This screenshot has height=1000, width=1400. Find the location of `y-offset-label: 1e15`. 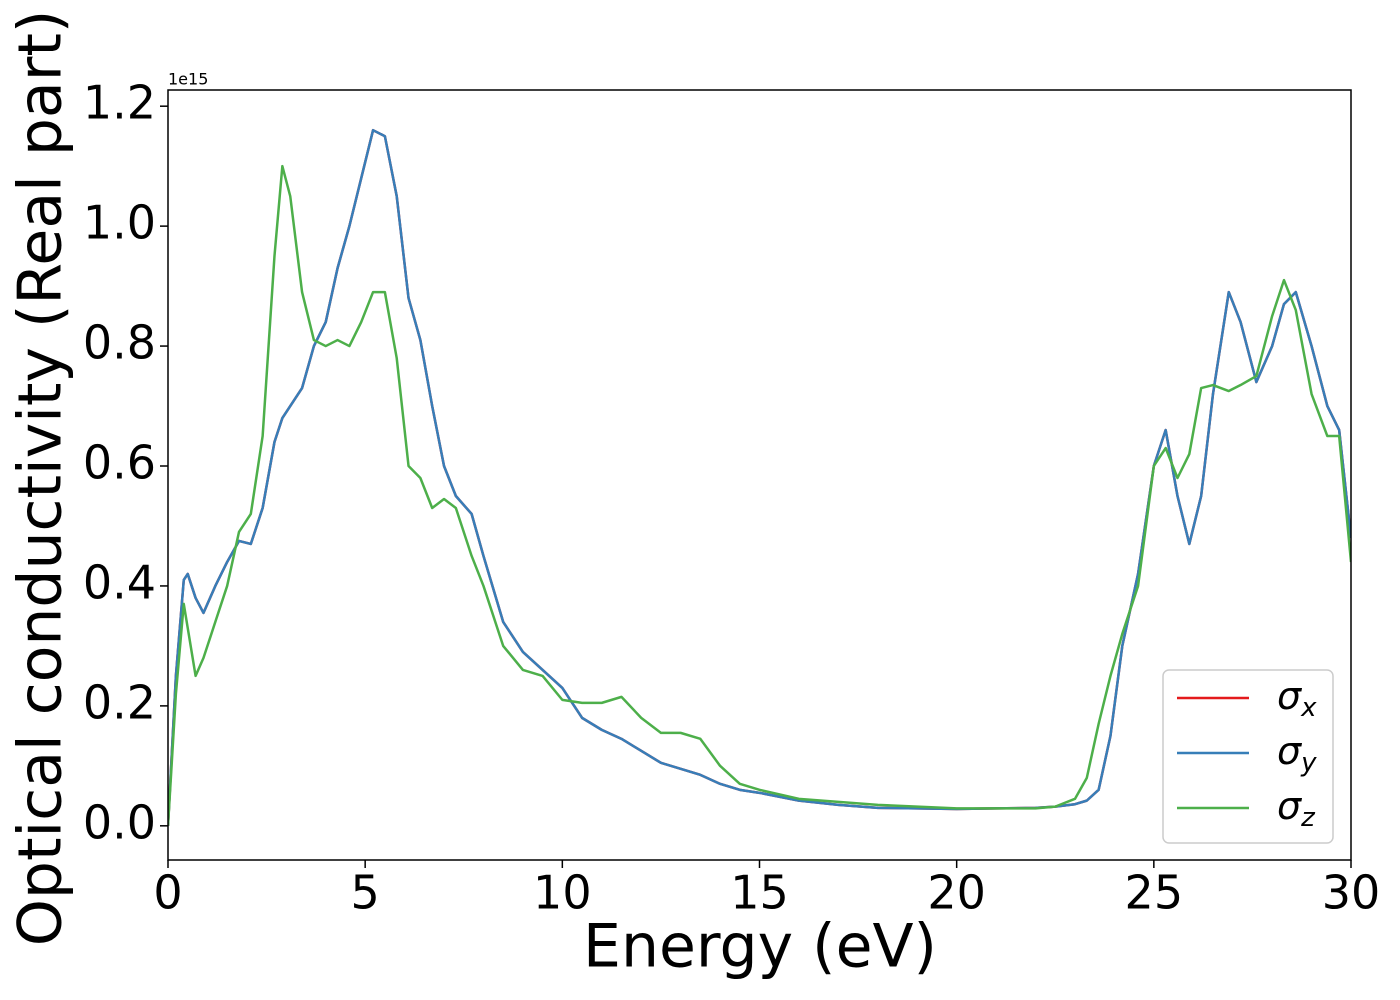

y-offset-label: 1e15 is located at coordinates (188, 79).